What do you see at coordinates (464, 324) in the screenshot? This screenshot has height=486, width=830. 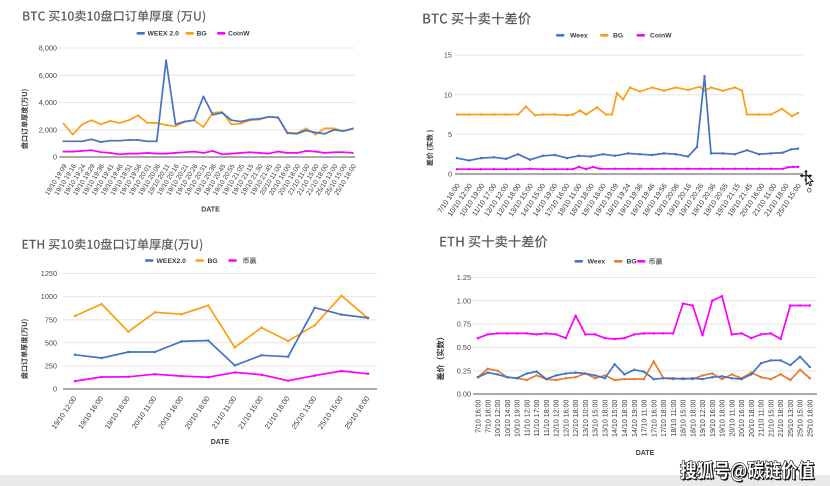 I see `svg-text: 0.75` at bounding box center [464, 324].